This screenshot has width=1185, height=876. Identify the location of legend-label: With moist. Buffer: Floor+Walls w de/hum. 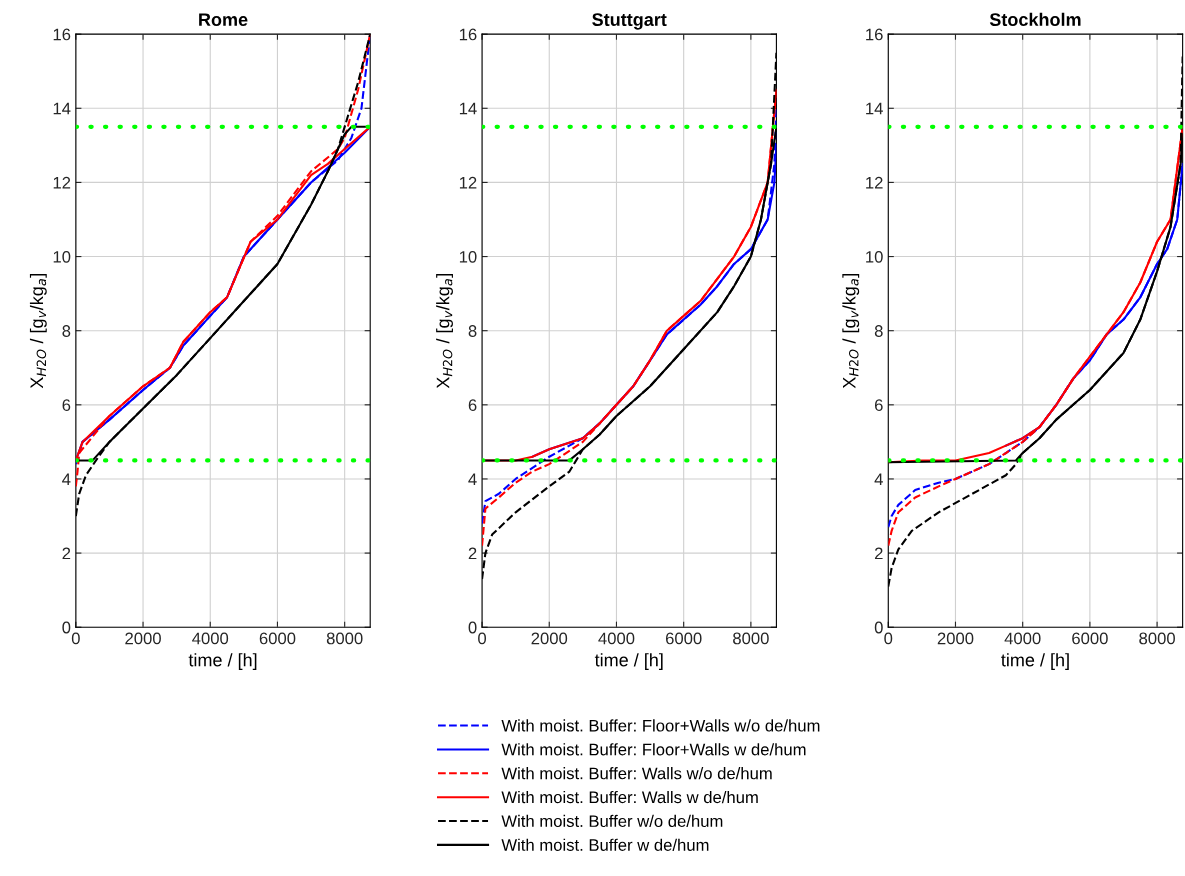
(653, 749).